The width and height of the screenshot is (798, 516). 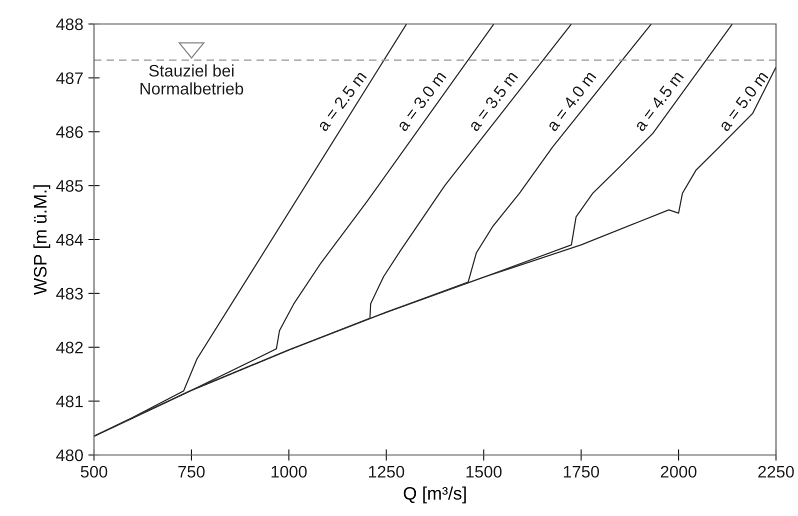 What do you see at coordinates (69, 348) in the screenshot?
I see `y-tick-label: 482` at bounding box center [69, 348].